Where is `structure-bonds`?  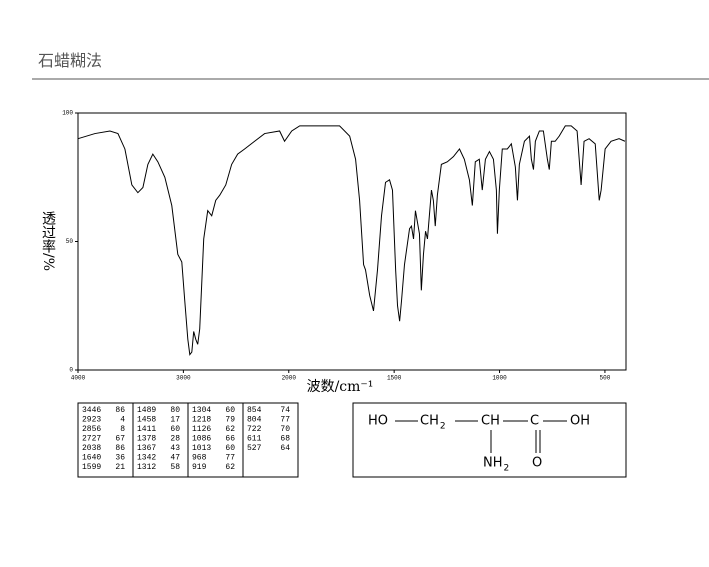 structure-bonds is located at coordinates (481, 436).